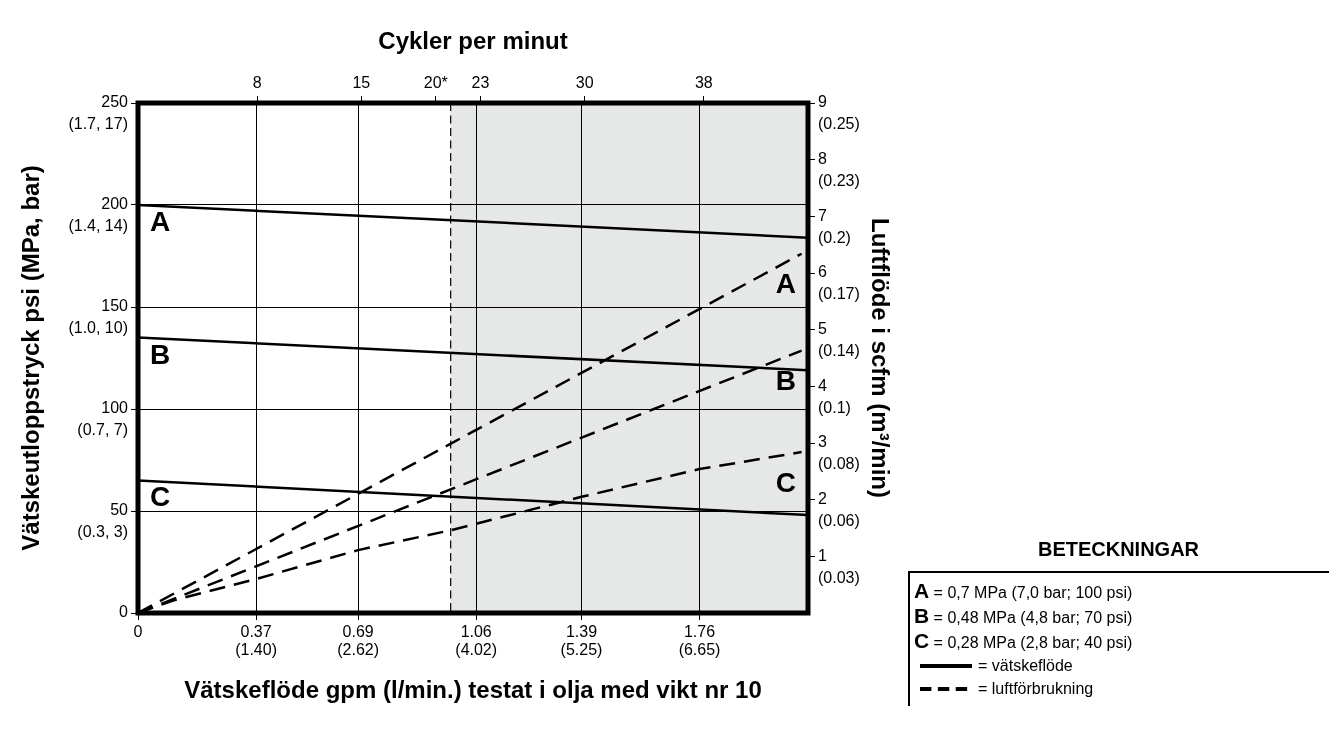  I want to click on y-tick-label: 250, so click(115, 102).